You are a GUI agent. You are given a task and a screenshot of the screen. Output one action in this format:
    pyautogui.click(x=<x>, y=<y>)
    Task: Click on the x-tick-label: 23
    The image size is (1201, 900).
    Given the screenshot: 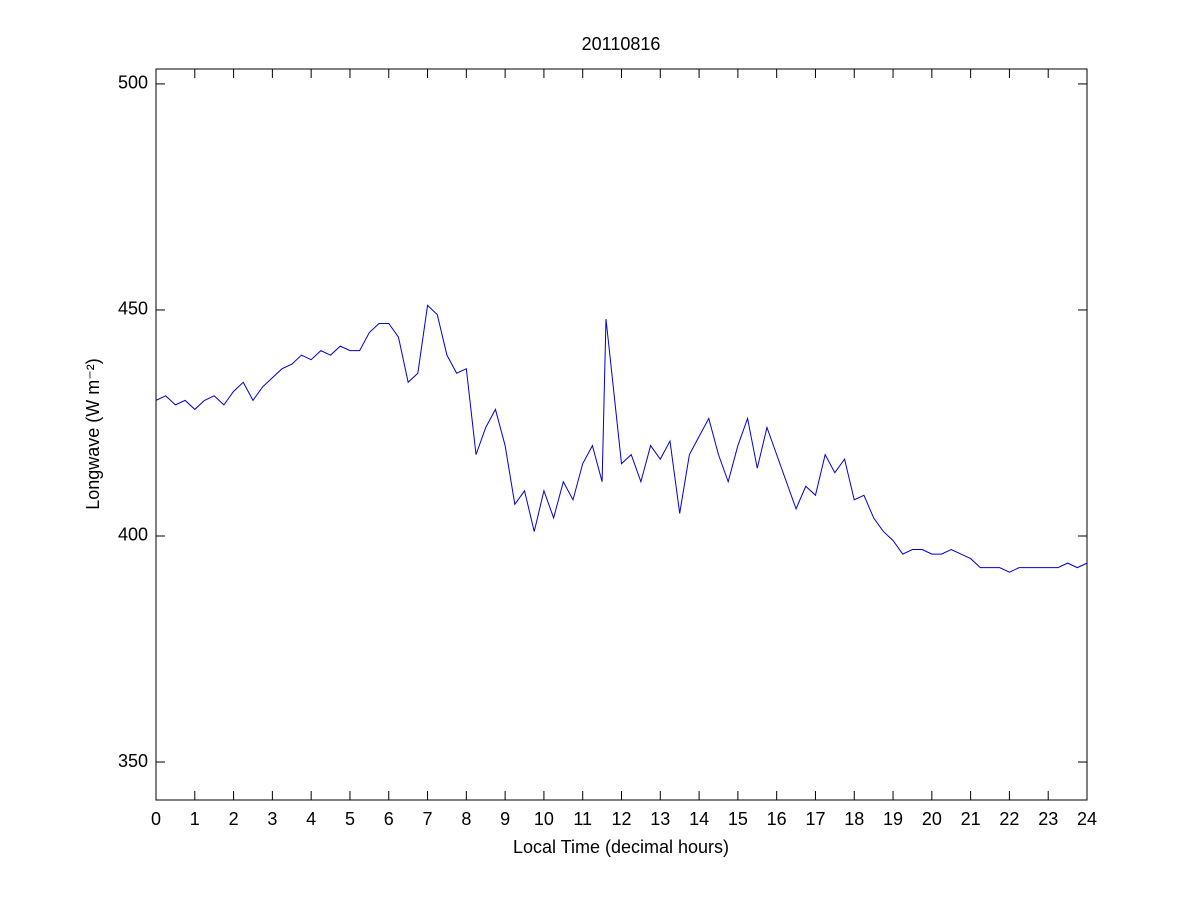 What is the action you would take?
    pyautogui.click(x=1048, y=819)
    